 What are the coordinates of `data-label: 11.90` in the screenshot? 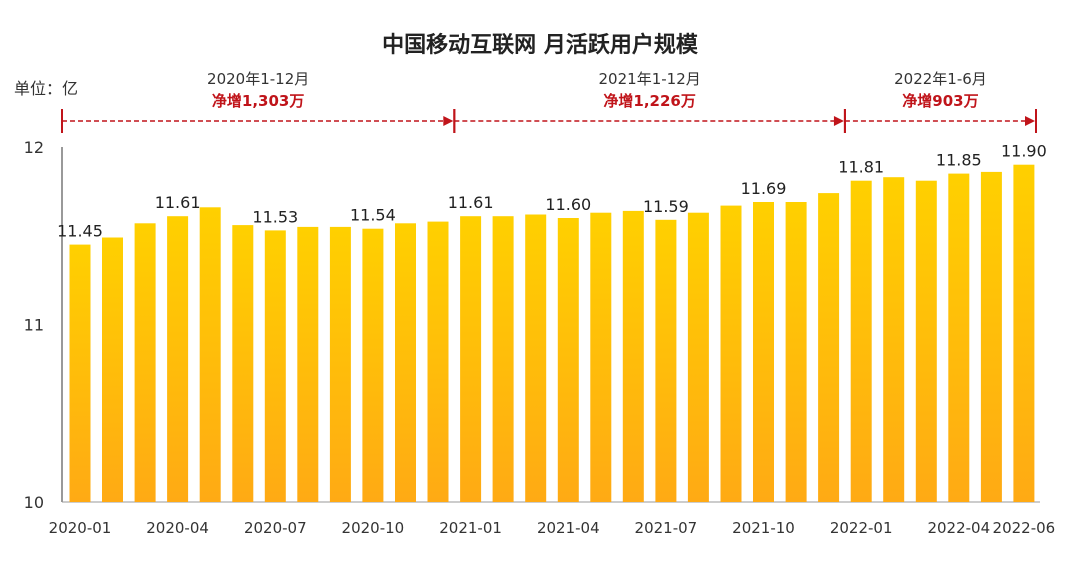 It's located at (1024, 151).